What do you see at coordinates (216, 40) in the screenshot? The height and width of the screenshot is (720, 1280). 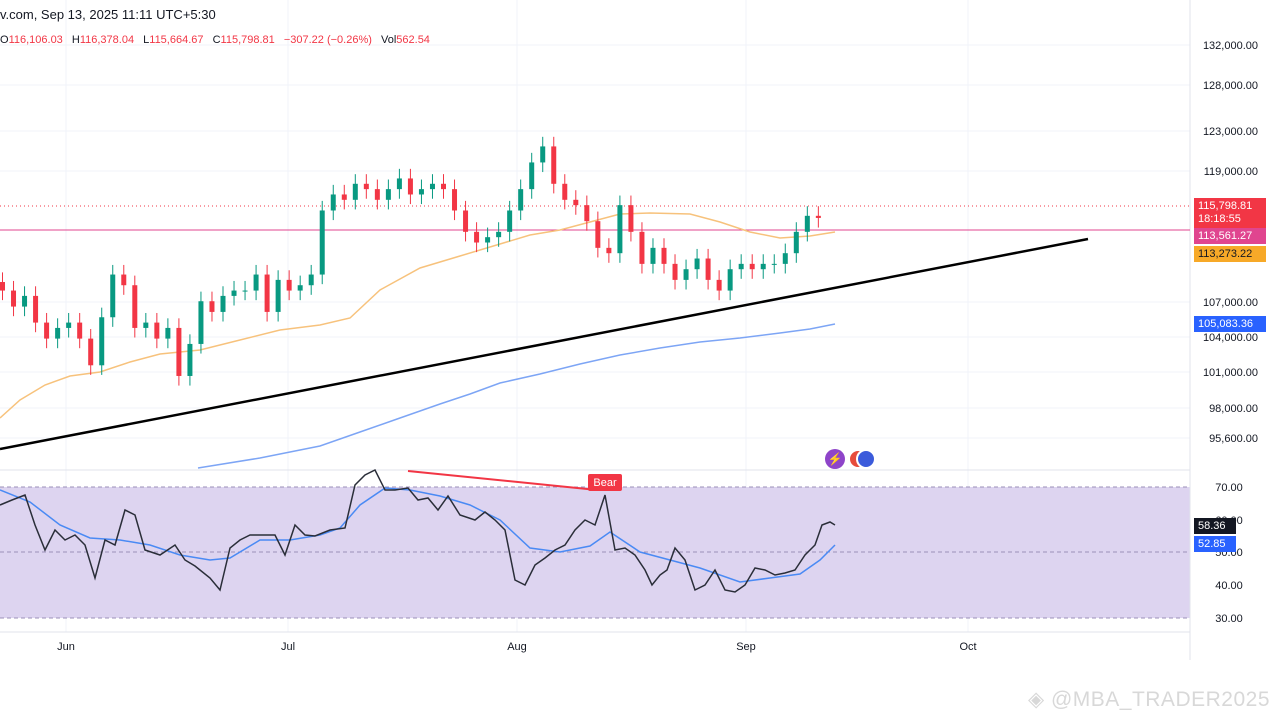 I see `ohlc-c-label: C` at bounding box center [216, 40].